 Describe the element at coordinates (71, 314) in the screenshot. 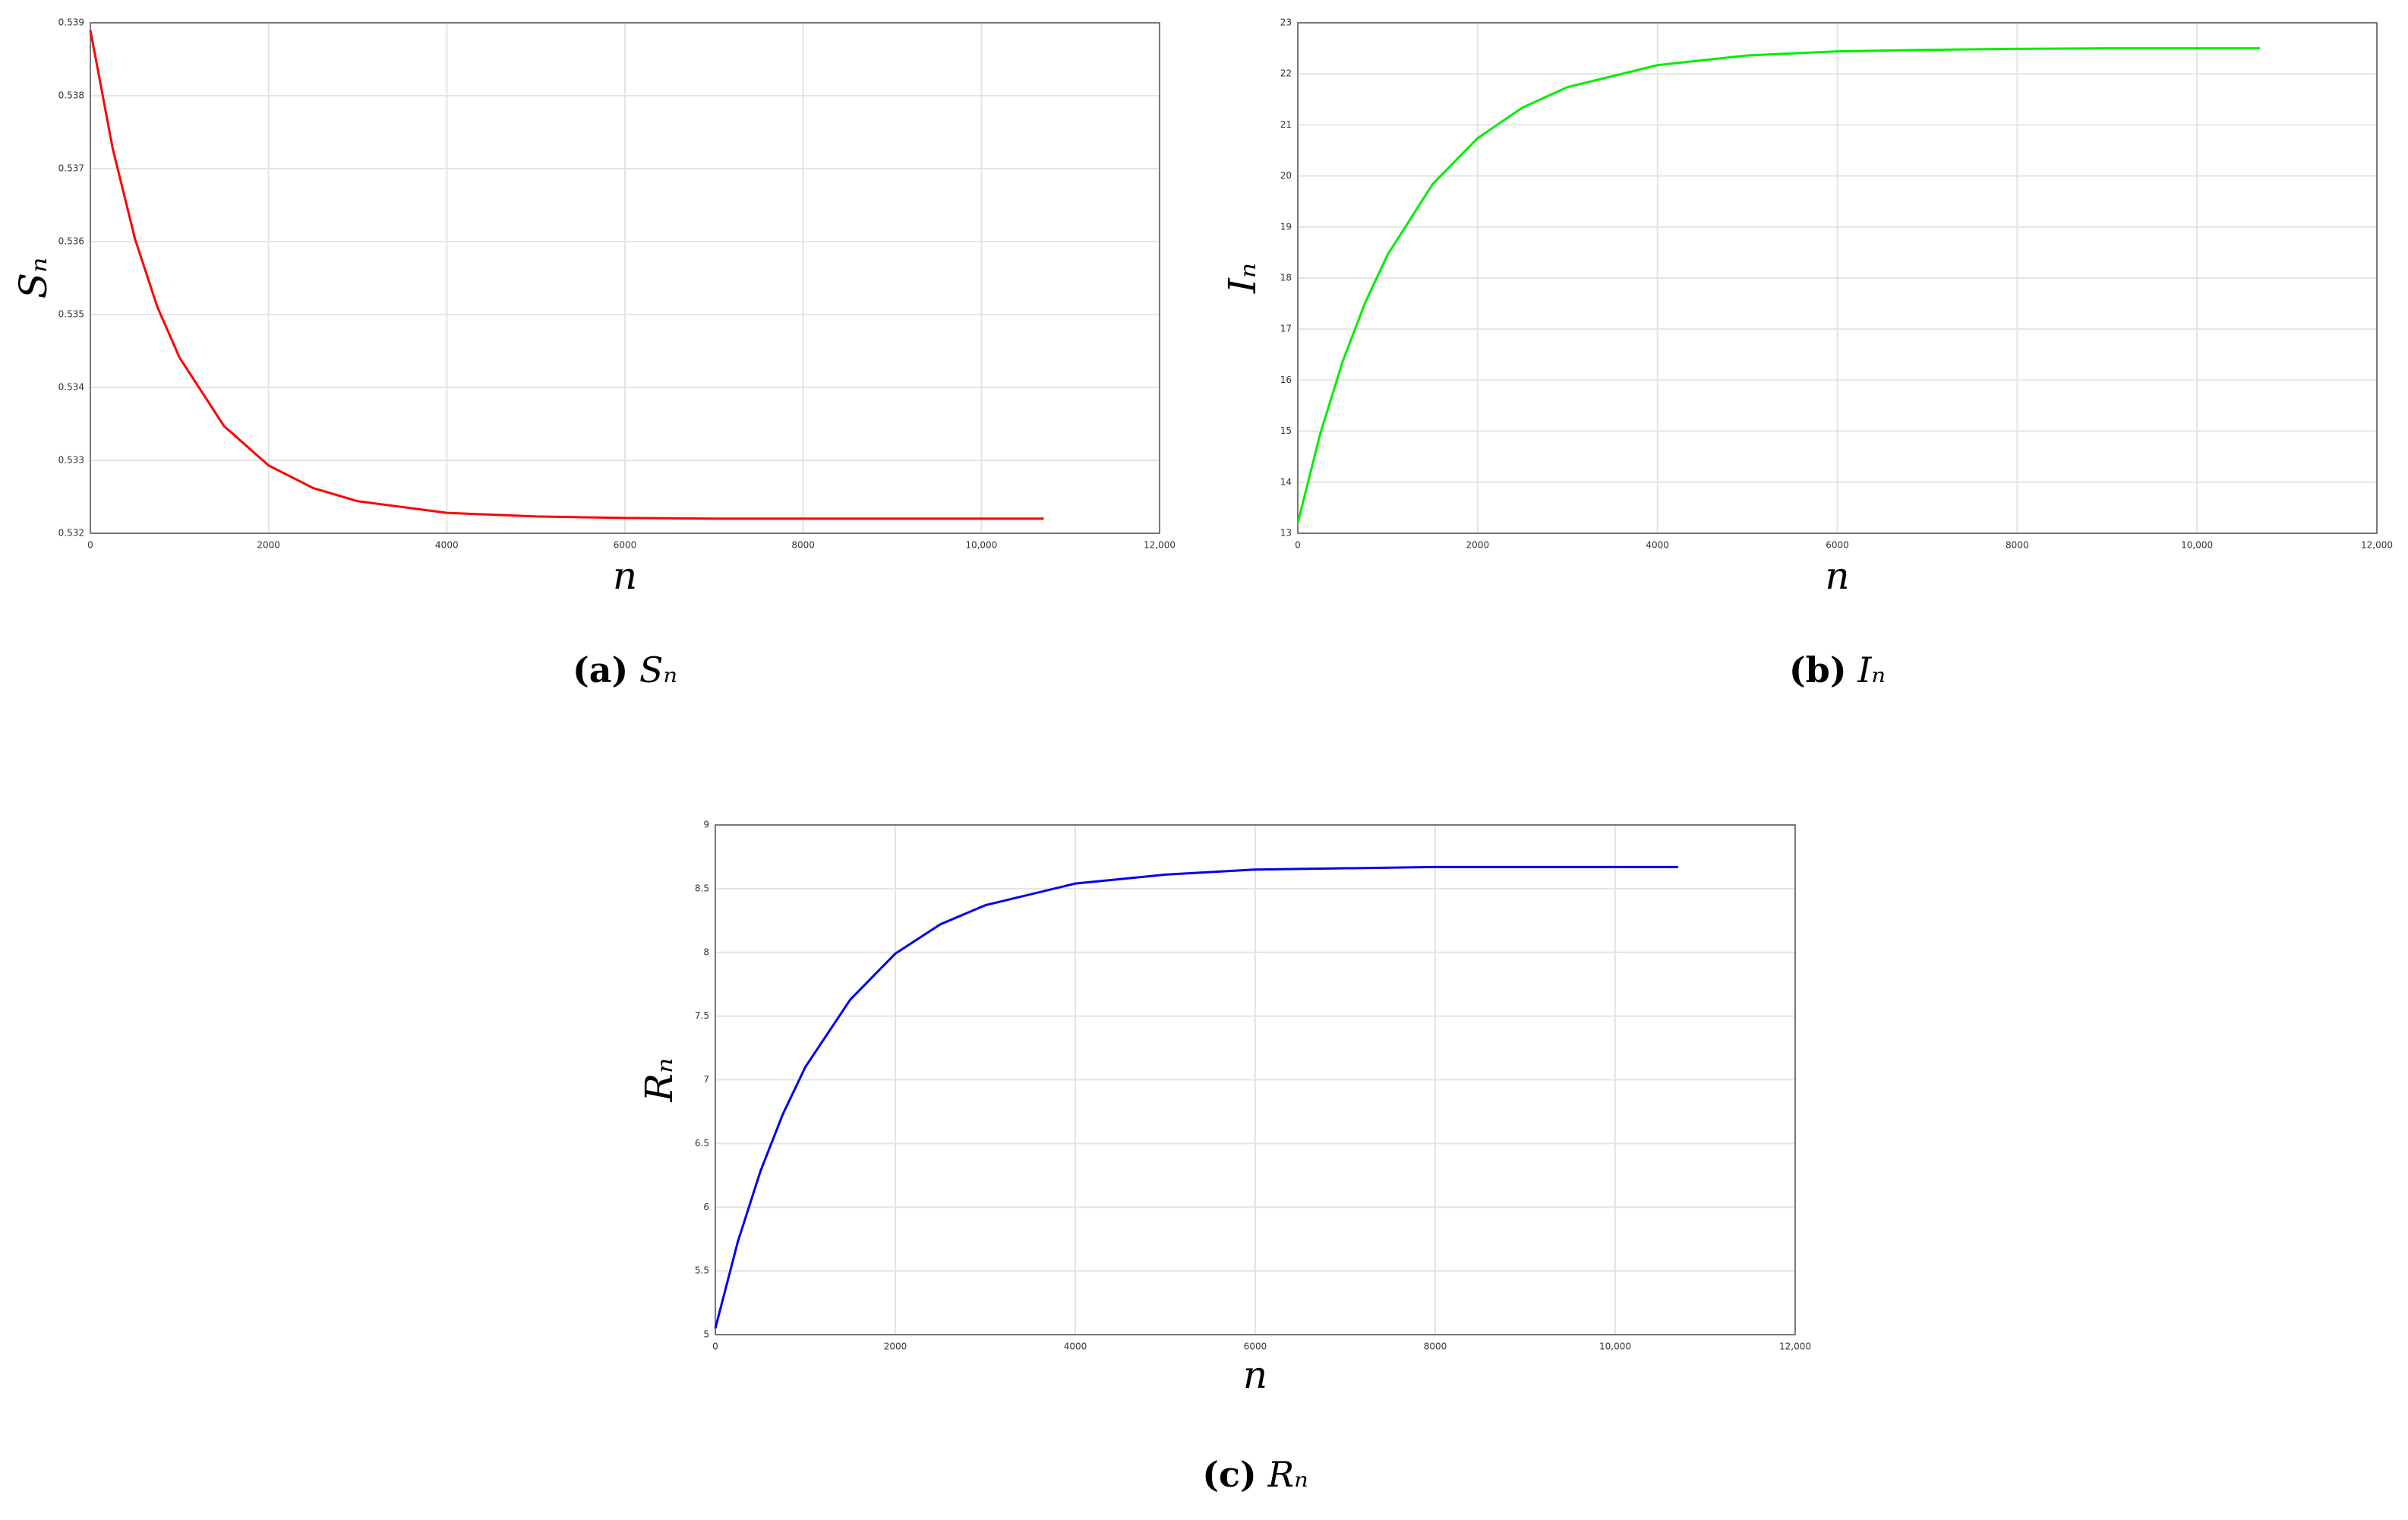

I see `y-tick-label: 0.535` at that location.